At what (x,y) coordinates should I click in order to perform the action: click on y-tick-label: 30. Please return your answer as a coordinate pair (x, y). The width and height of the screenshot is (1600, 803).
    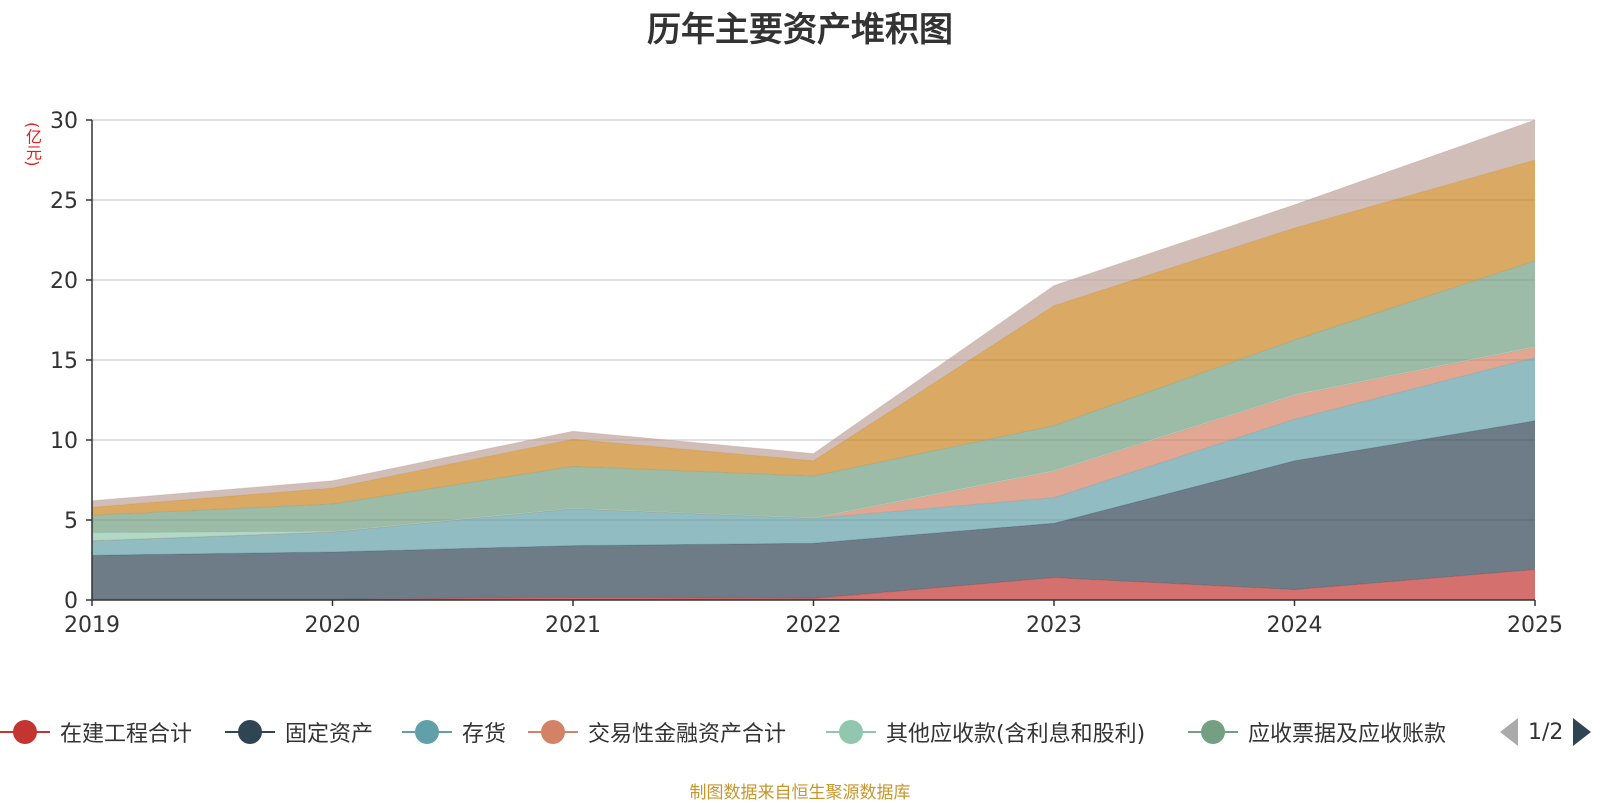
    Looking at the image, I should click on (64, 121).